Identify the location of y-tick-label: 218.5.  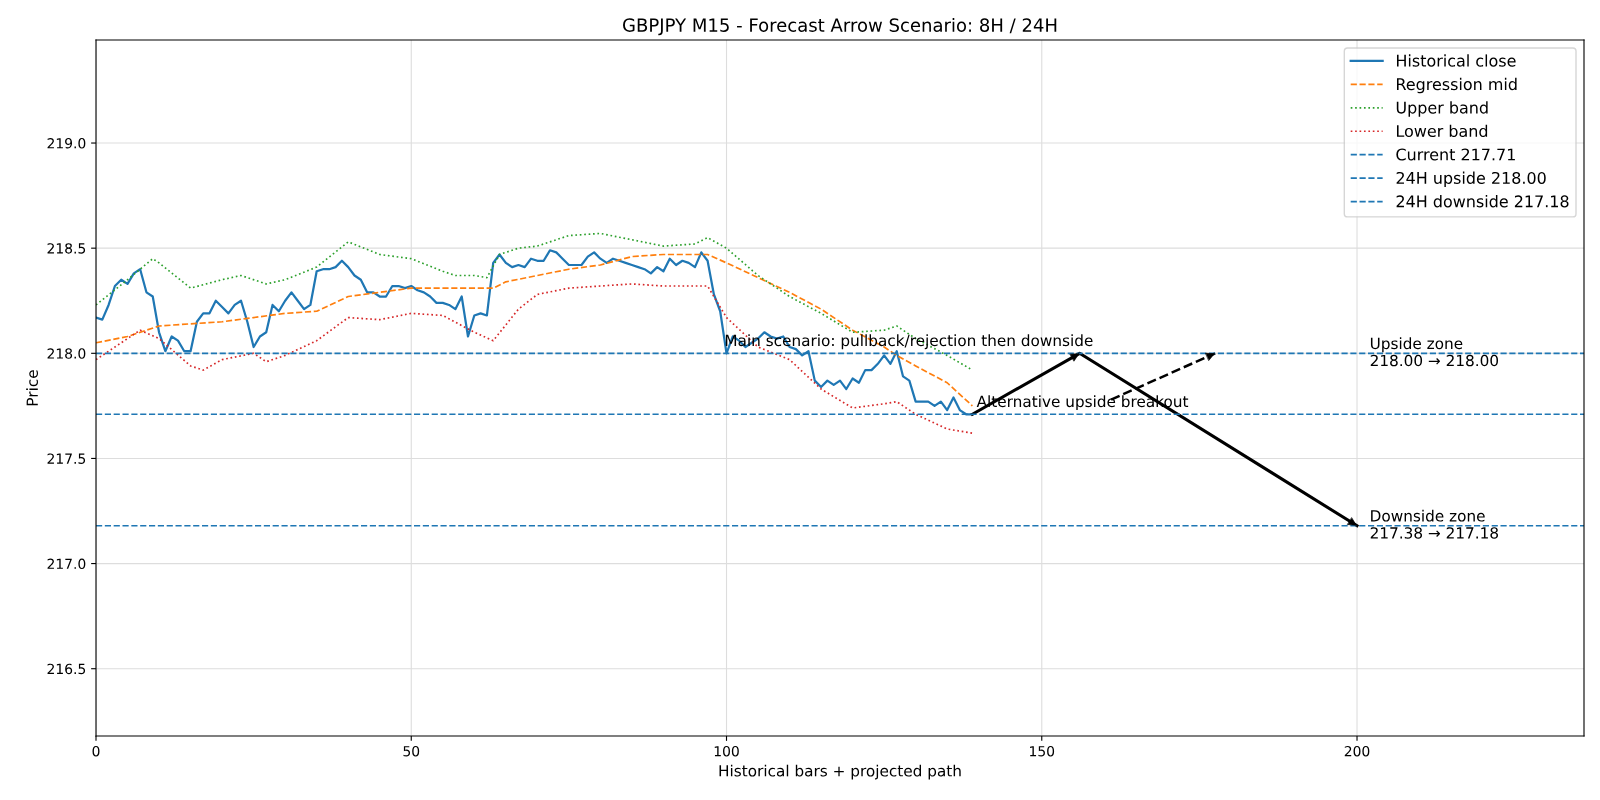
(66, 248).